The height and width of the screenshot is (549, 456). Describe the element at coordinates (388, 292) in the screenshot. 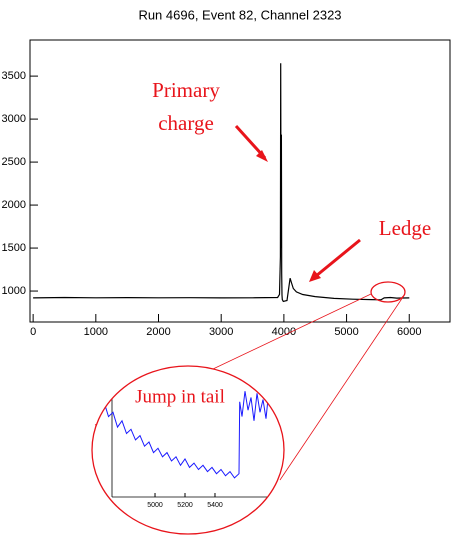

I see `zoom-circle` at that location.